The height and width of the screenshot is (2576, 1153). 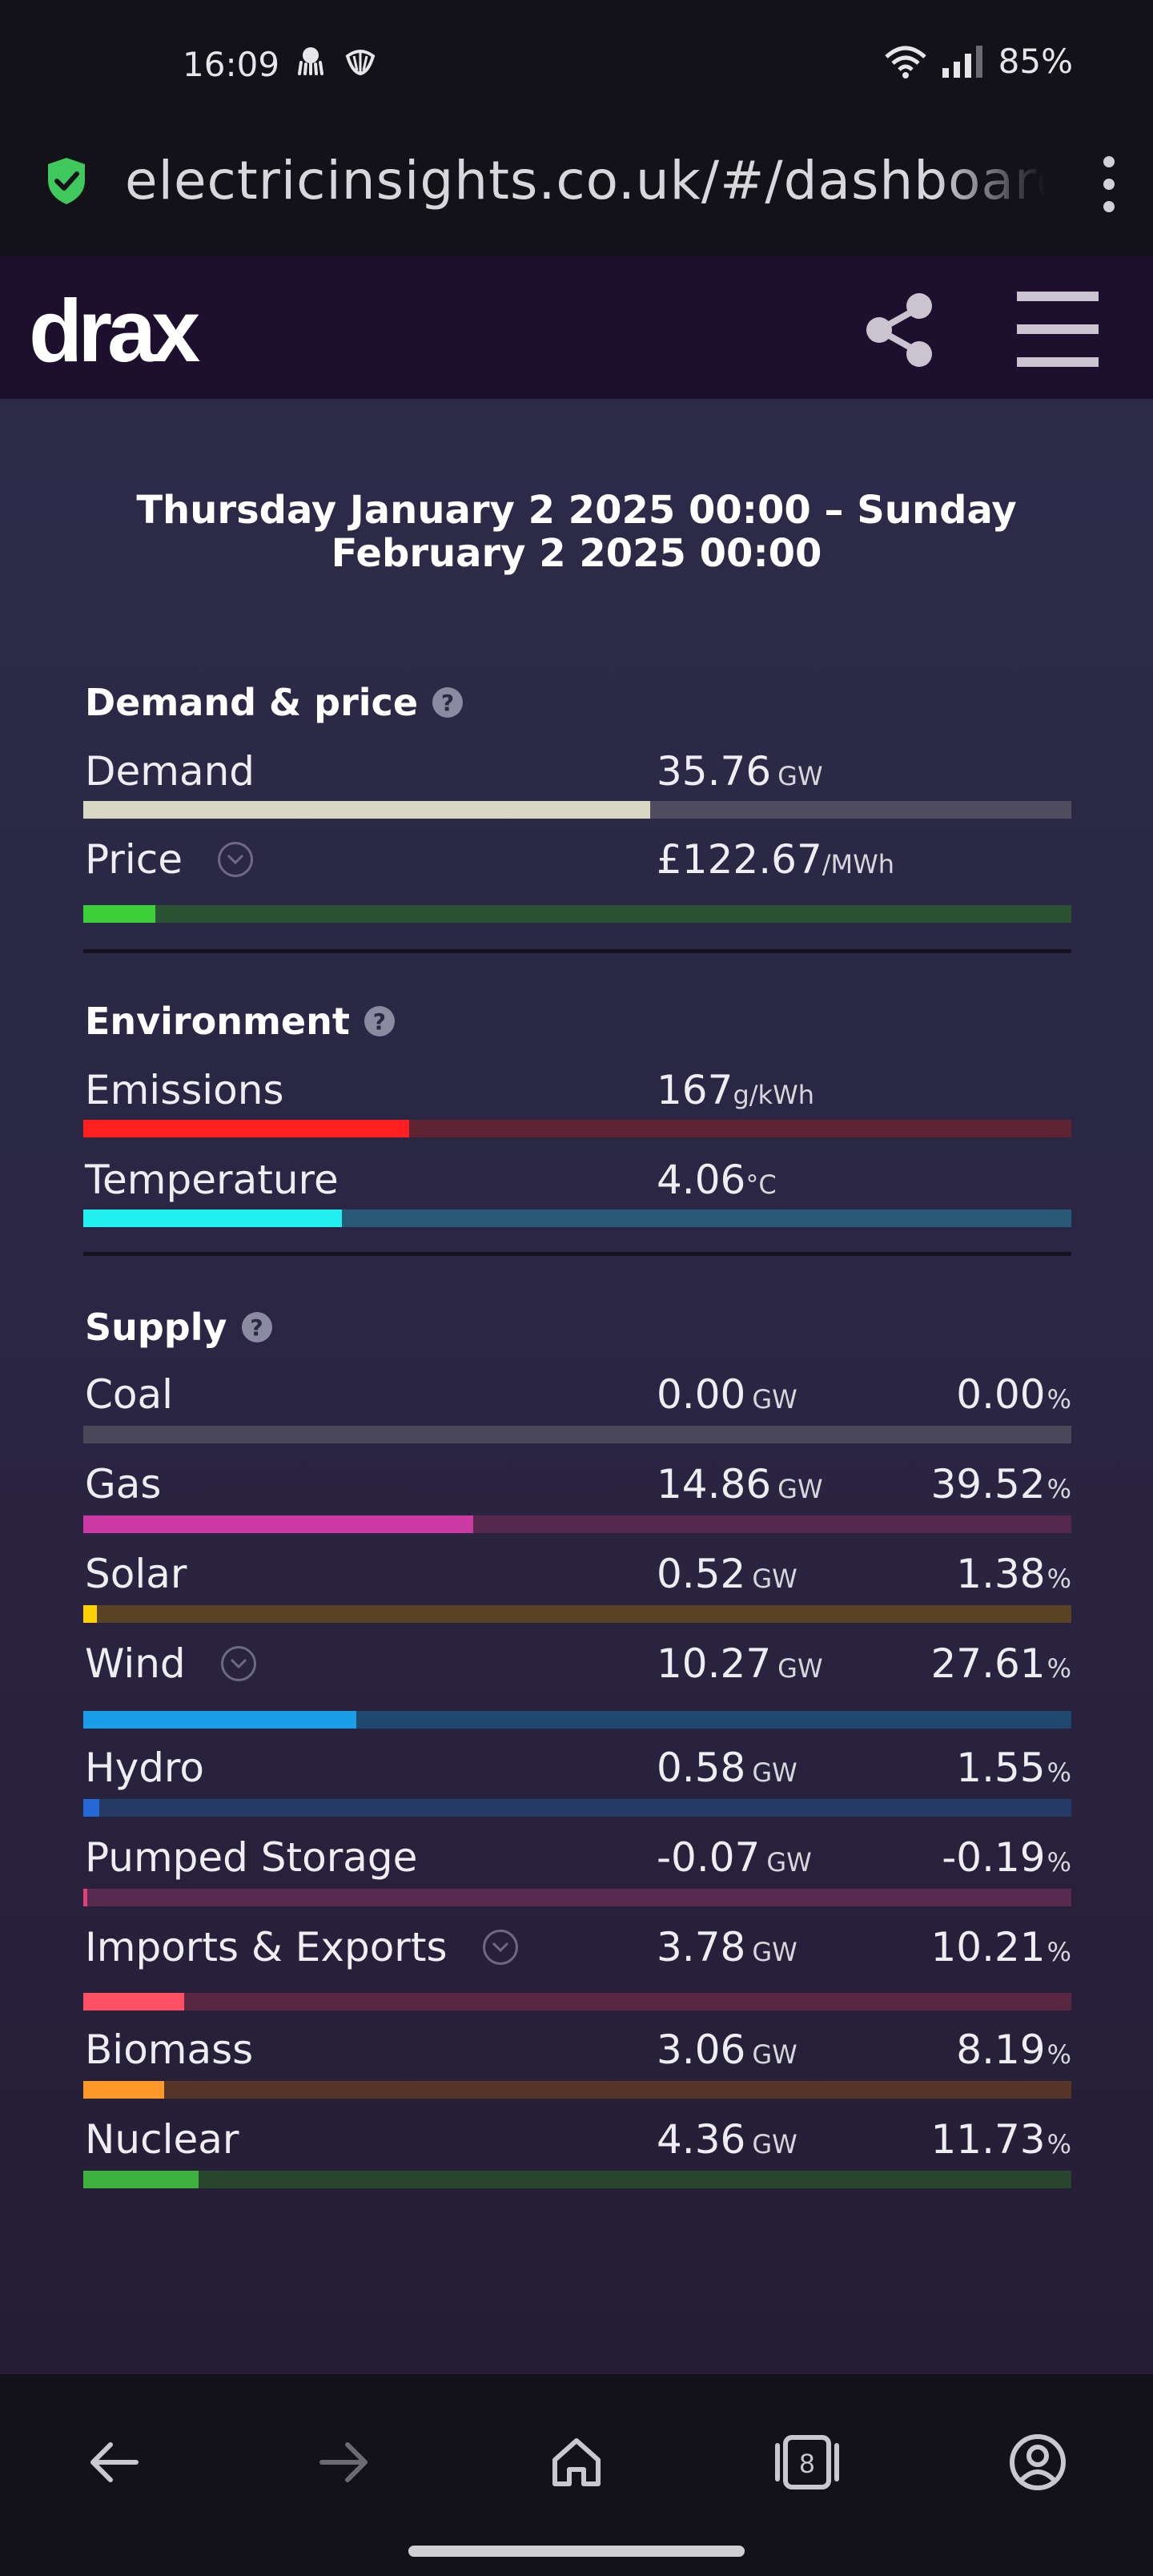 I want to click on forward-button, so click(x=344, y=2462).